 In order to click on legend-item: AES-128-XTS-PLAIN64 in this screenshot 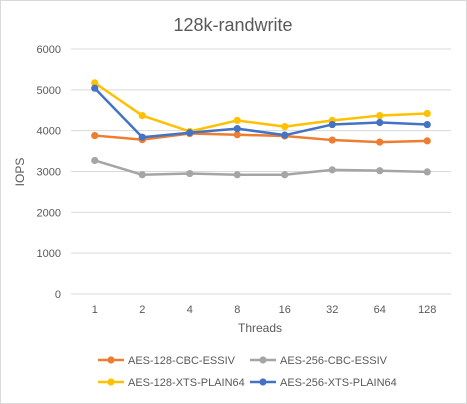, I will do `click(171, 383)`.